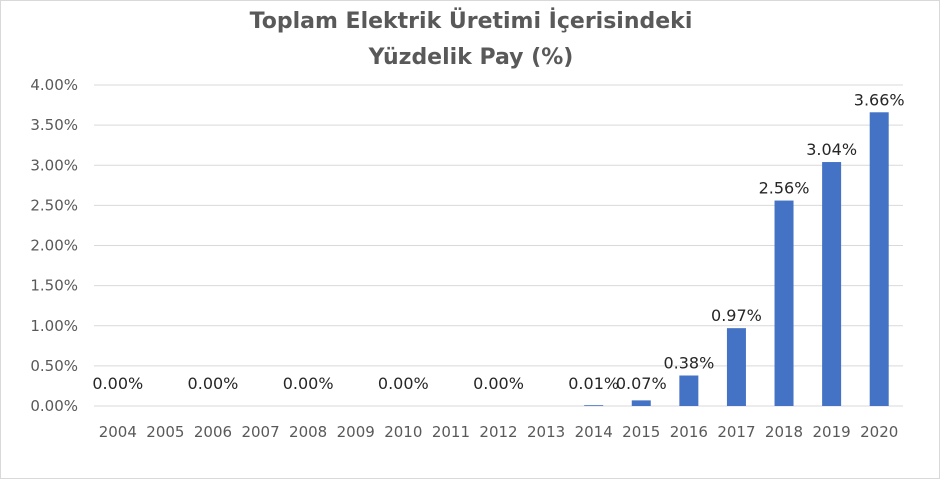  I want to click on x-tick-label: 2009, so click(356, 432).